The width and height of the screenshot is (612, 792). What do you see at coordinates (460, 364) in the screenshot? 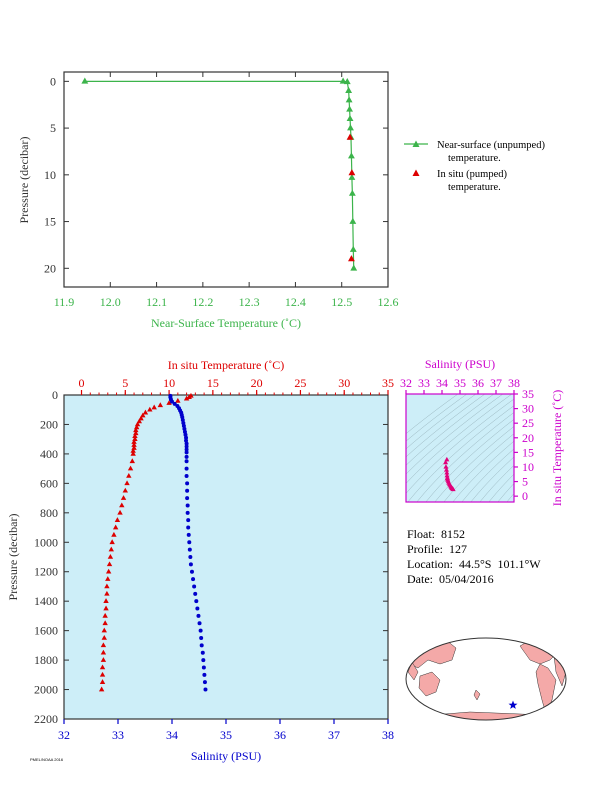
I see `ts-salinity-label: Salinity (PSU)` at bounding box center [460, 364].